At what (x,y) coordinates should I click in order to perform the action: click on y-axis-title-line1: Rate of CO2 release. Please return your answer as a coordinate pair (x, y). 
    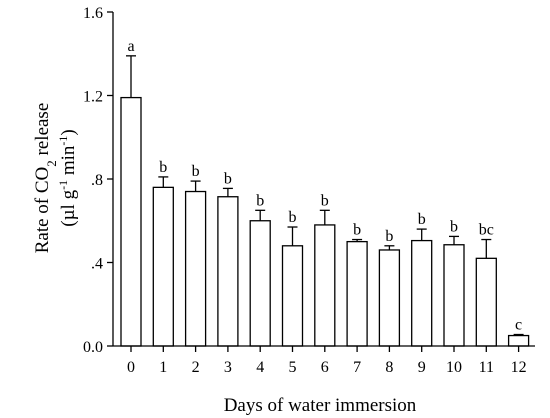
    Looking at the image, I should click on (45, 178).